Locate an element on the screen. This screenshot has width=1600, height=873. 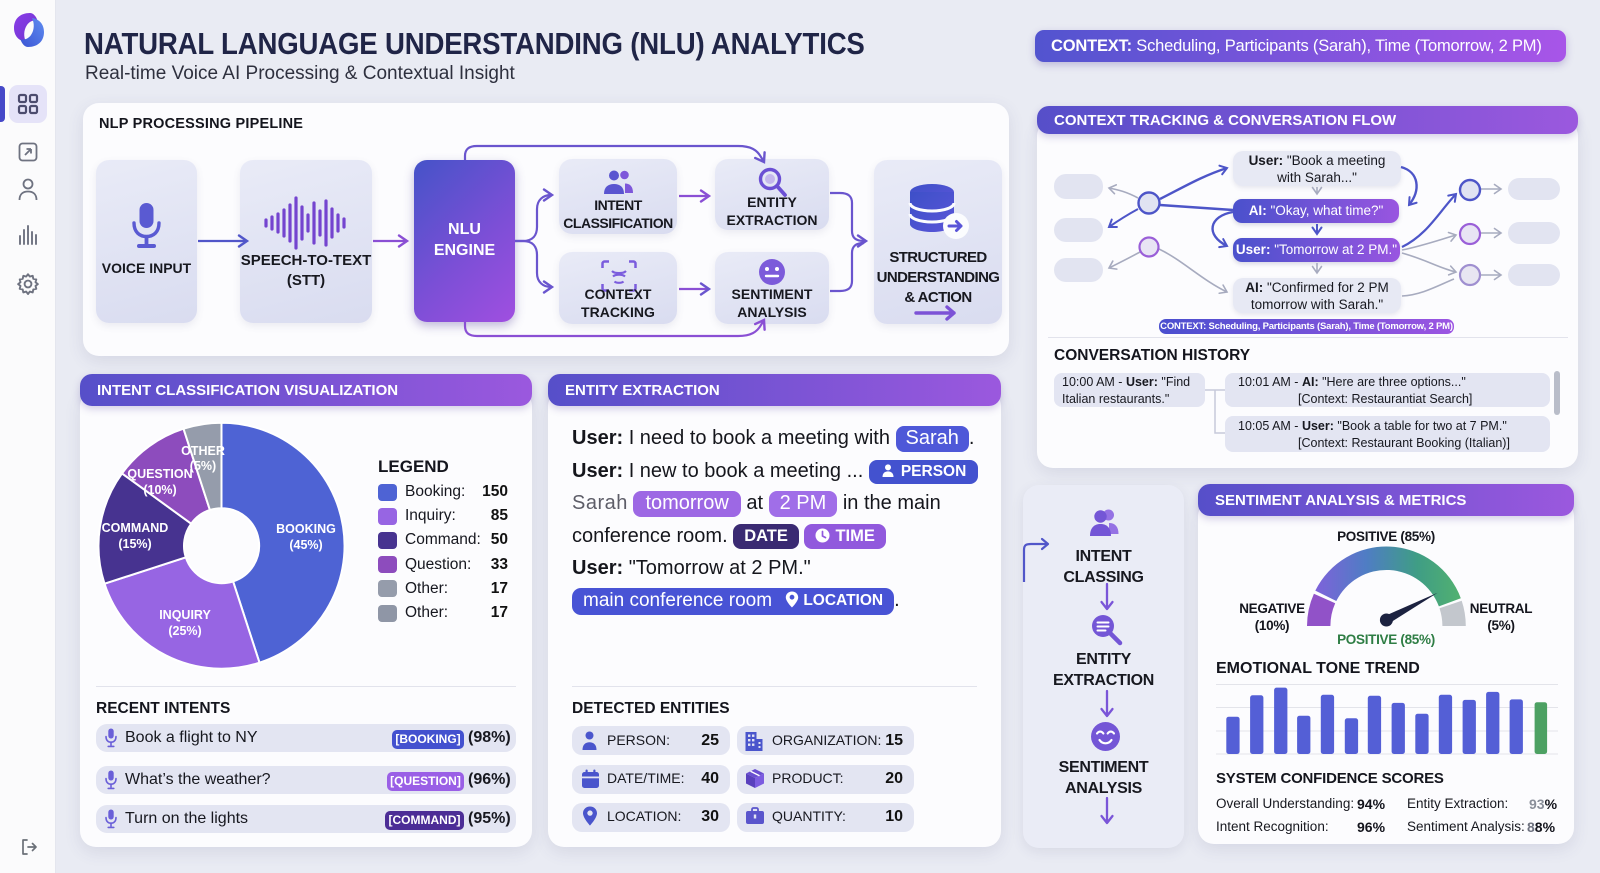
svg-text: BOOKING is located at coordinates (306, 529).